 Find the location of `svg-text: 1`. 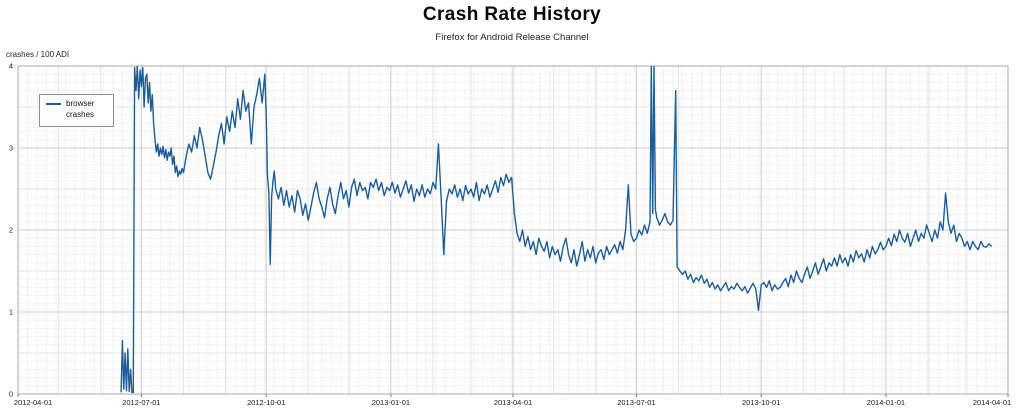

svg-text: 1 is located at coordinates (11, 312).